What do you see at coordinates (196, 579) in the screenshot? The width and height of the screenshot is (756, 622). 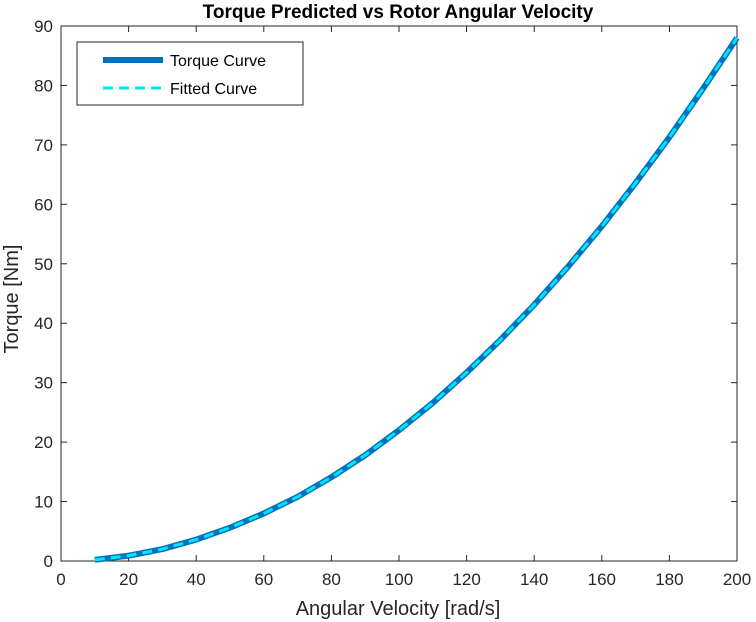 I see `x-tick-label: 40` at bounding box center [196, 579].